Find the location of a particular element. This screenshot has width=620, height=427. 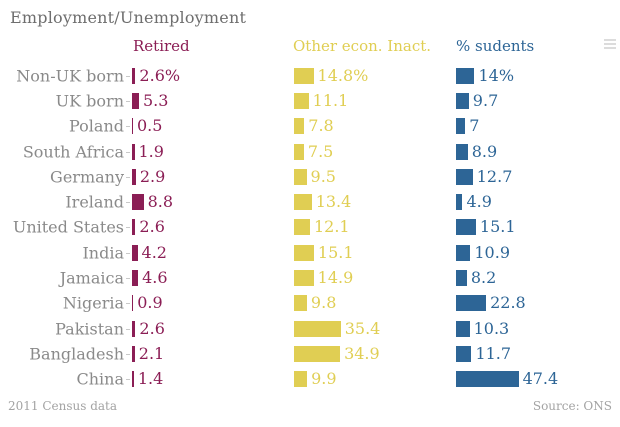

chart-title: Employment/Unemployment is located at coordinates (128, 17).